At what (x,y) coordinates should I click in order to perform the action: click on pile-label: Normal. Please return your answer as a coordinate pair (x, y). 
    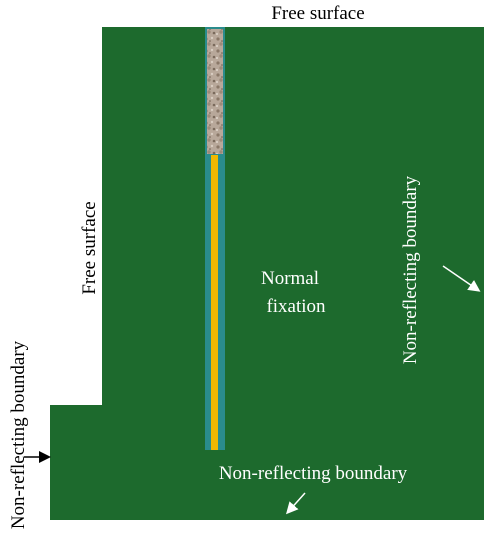
    Looking at the image, I should click on (290, 278).